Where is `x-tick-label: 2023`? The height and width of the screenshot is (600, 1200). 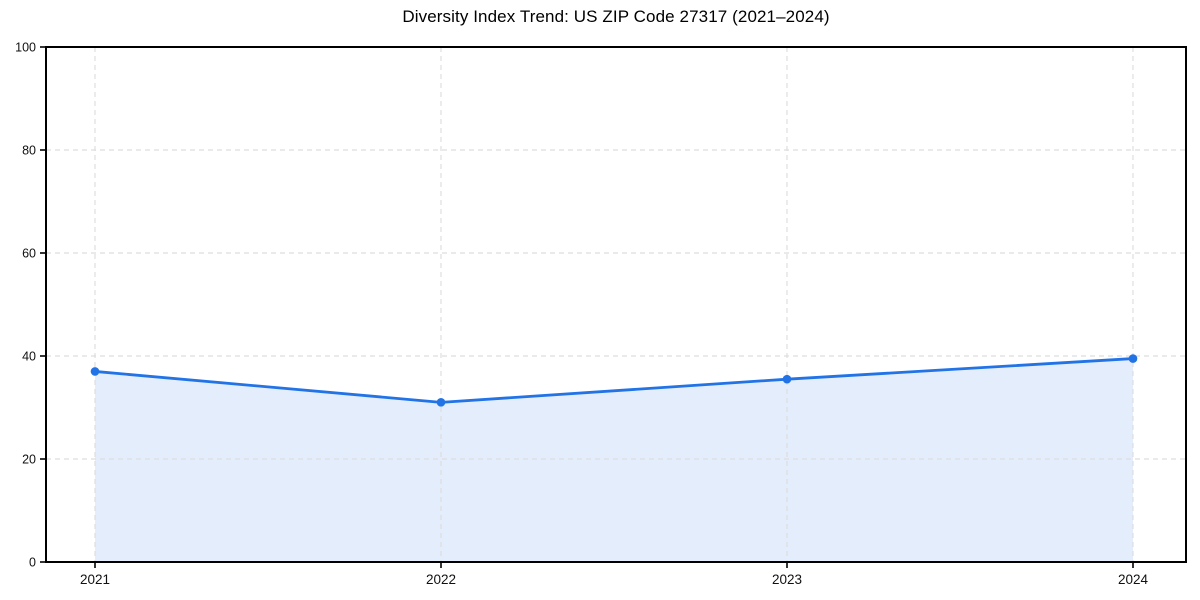
x-tick-label: 2023 is located at coordinates (787, 579).